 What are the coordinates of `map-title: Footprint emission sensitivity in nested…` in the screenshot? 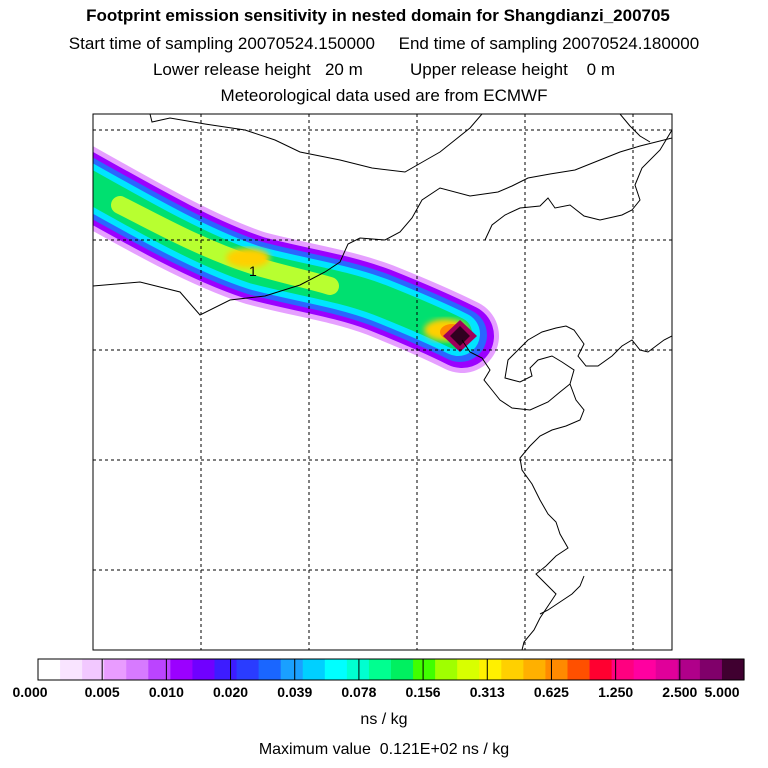 It's located at (378, 15).